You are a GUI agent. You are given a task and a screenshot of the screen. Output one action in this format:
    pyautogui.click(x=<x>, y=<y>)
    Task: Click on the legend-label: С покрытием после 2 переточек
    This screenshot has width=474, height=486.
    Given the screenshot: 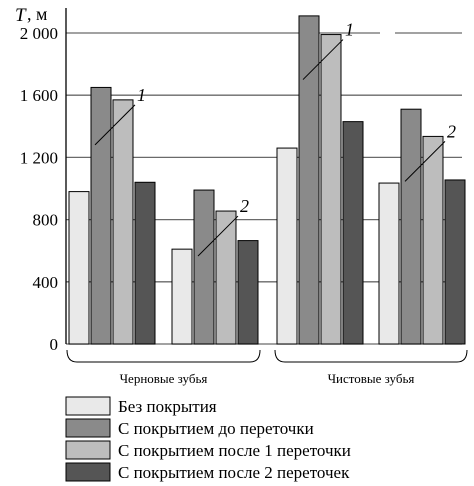 What is the action you would take?
    pyautogui.click(x=234, y=472)
    